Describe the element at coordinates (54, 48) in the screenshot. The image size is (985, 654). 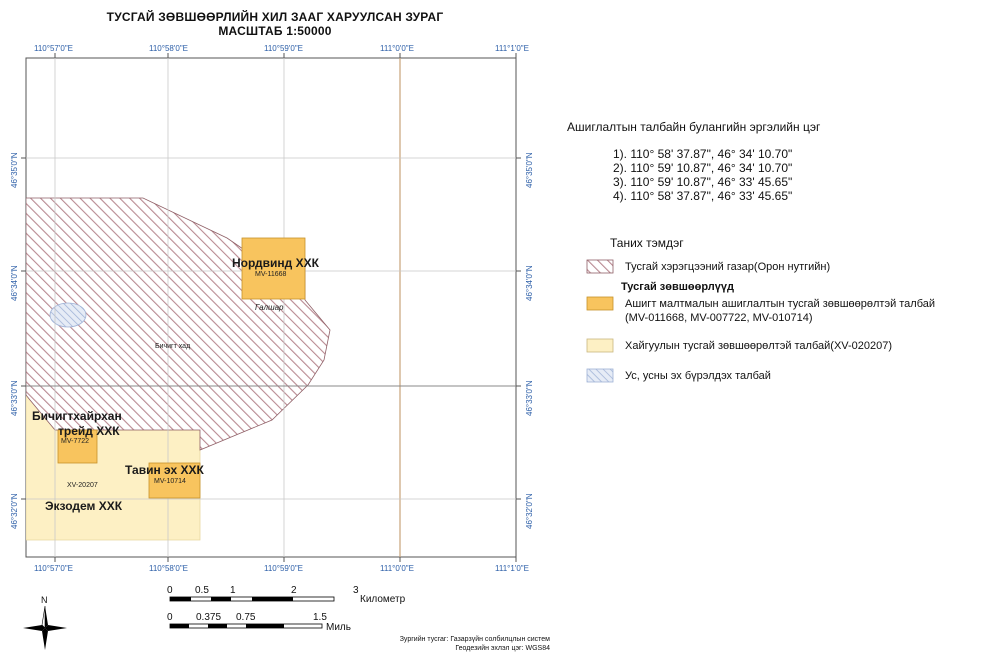
I see `lon-label-top-1: 110°57'0"E` at that location.